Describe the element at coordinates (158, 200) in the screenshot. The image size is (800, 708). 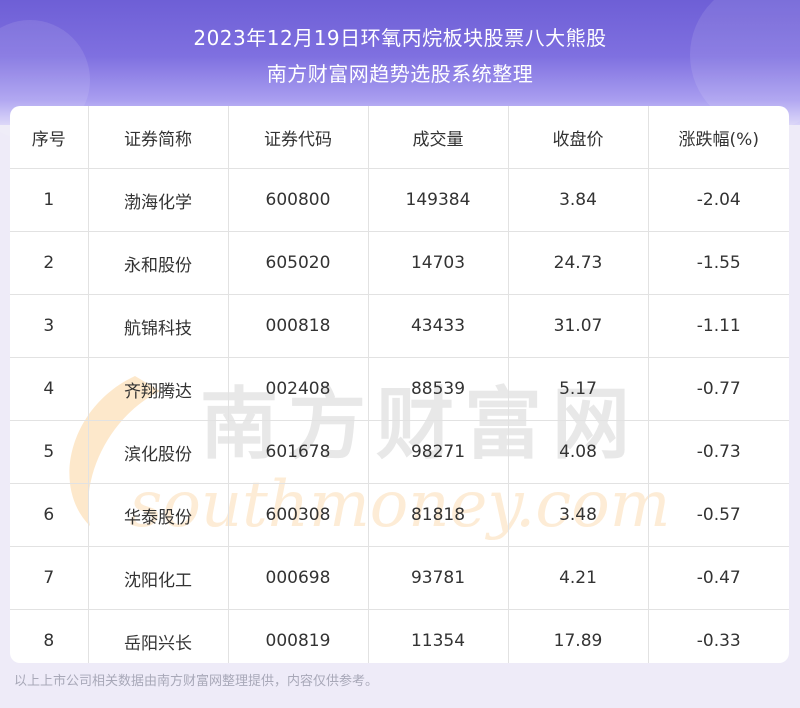
I see `table-cell: 渤海化学` at that location.